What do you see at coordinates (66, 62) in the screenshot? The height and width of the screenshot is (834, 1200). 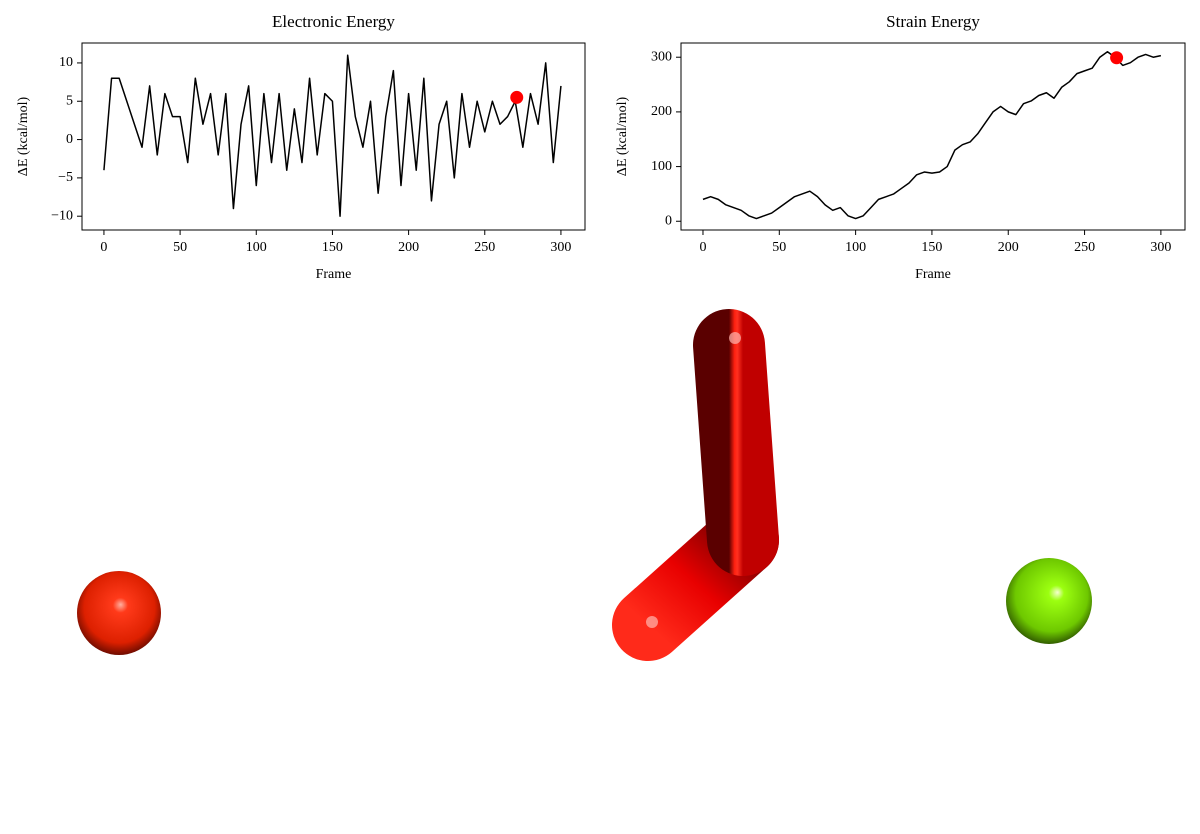 I see `y-tick-label: 10` at bounding box center [66, 62].